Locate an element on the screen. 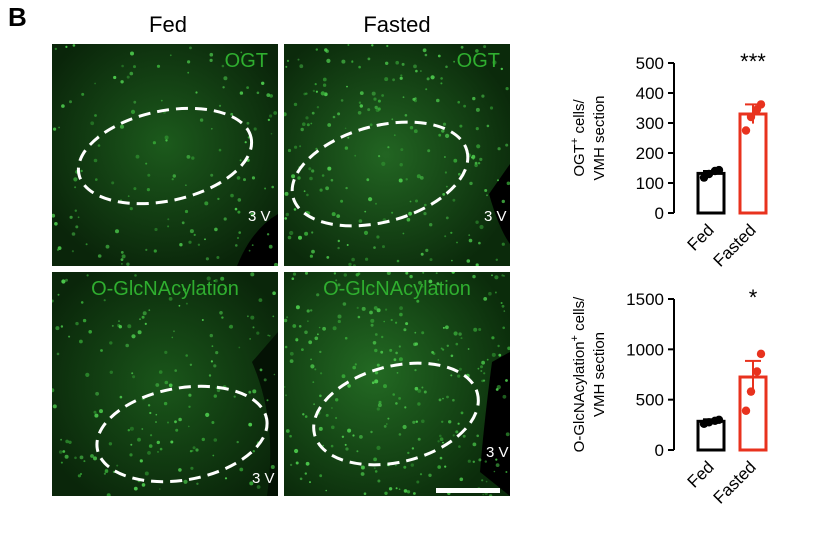 This screenshot has height=535, width=832. micrograph-oglcnac-fed: O-GlcNAcylation 3 V is located at coordinates (165, 384).